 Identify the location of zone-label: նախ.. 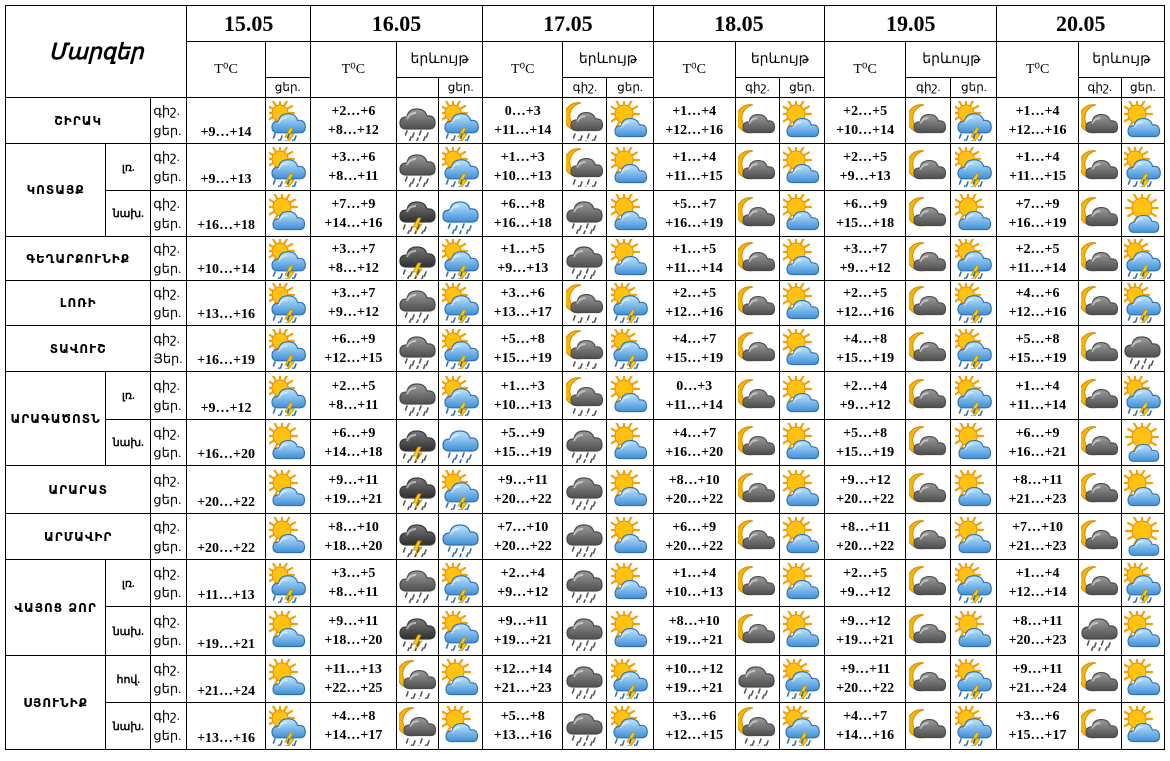
(128, 631).